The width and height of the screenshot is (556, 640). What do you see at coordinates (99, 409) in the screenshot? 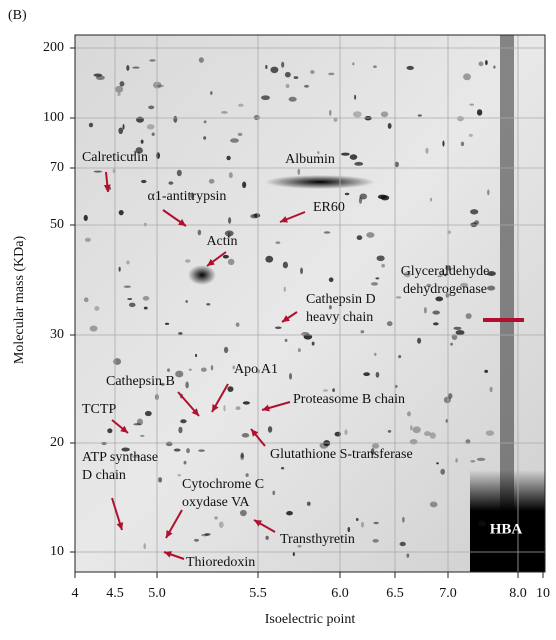
I see `annotation-label: TCTP` at bounding box center [99, 409].